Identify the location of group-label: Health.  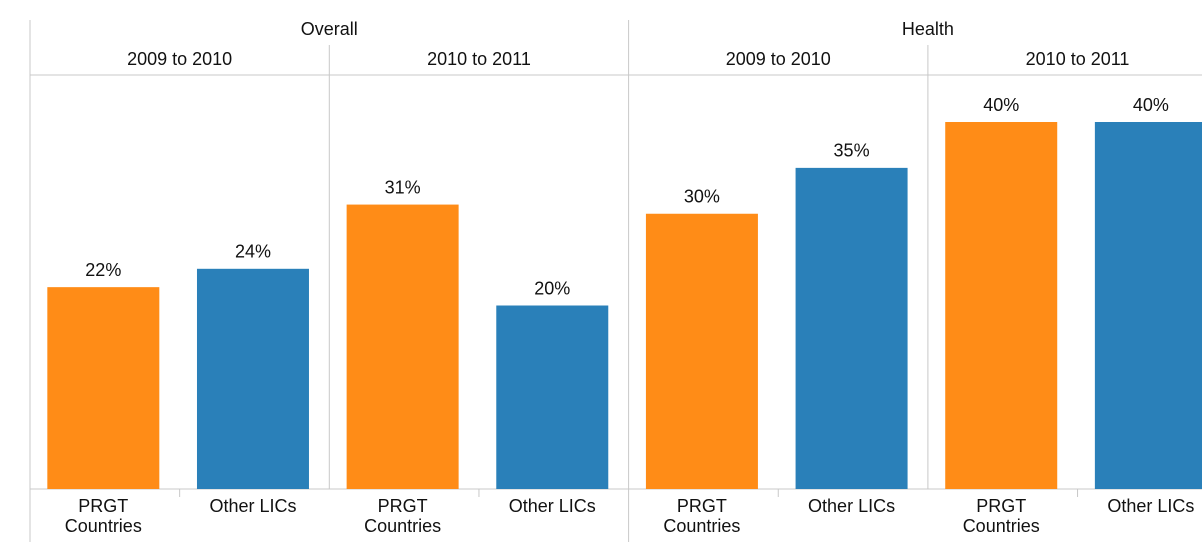
(928, 29).